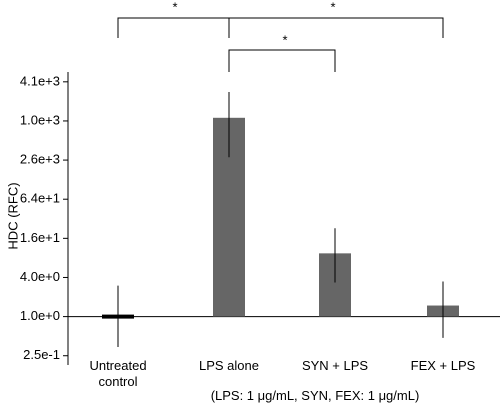 The width and height of the screenshot is (500, 408). What do you see at coordinates (443, 365) in the screenshot?
I see `x-tick-label: FEX + LPS` at bounding box center [443, 365].